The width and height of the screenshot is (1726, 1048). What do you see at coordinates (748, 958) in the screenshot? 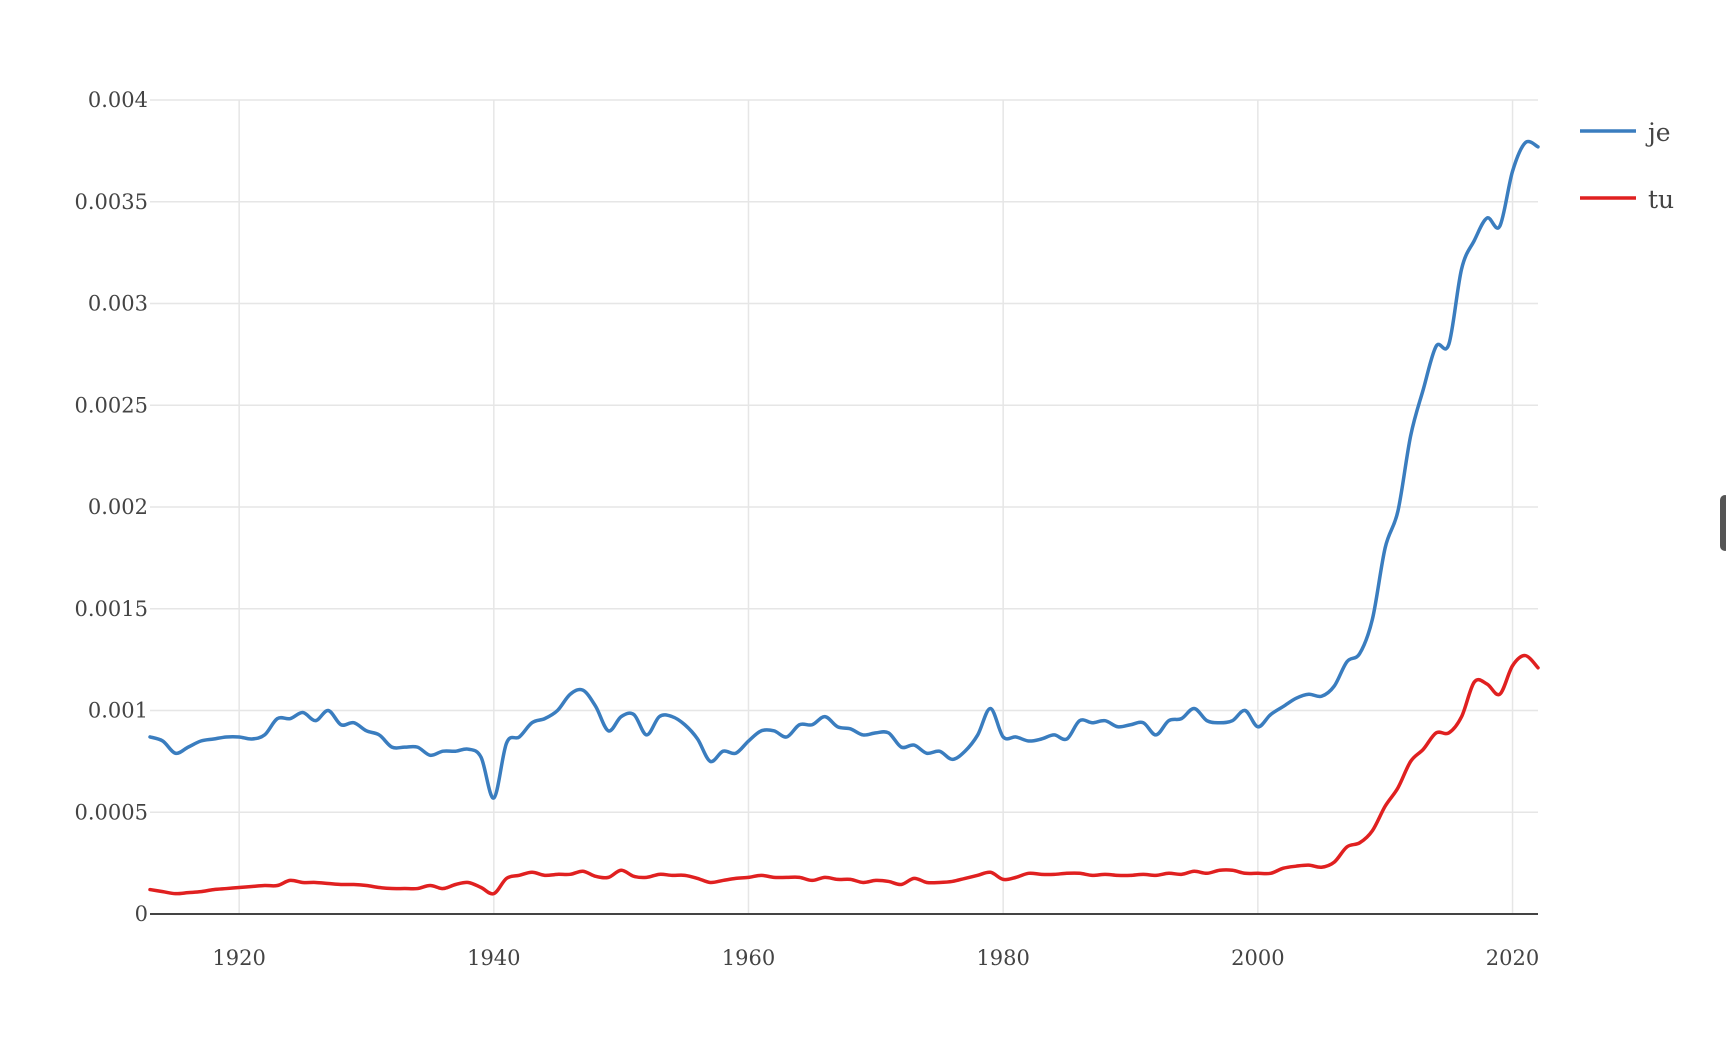
I see `x-tick-label: 1960` at bounding box center [748, 958].